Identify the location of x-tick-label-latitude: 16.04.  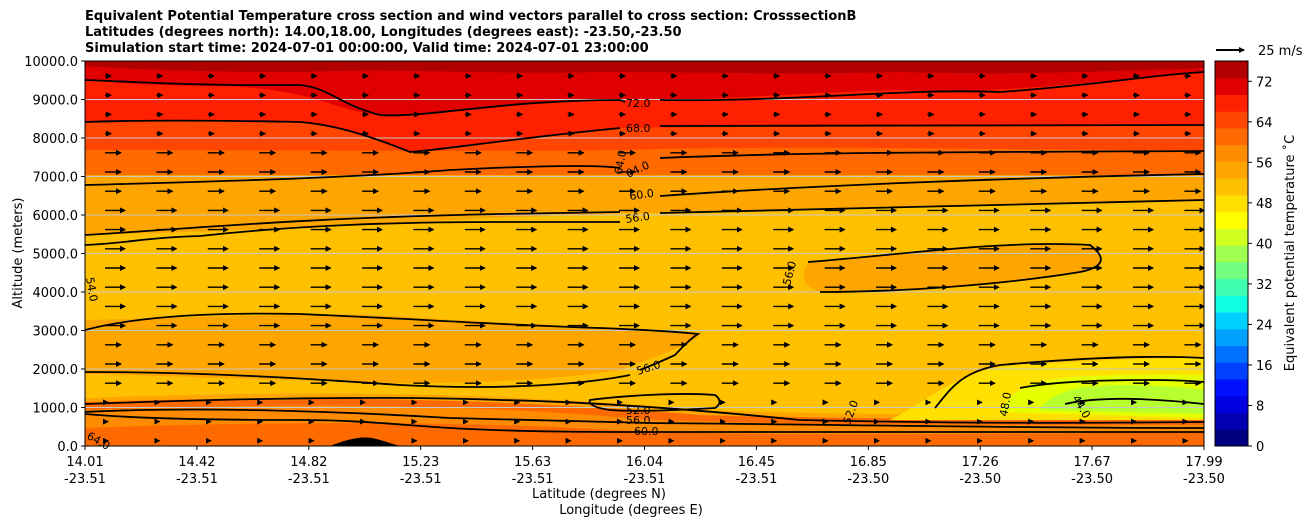
(644, 462).